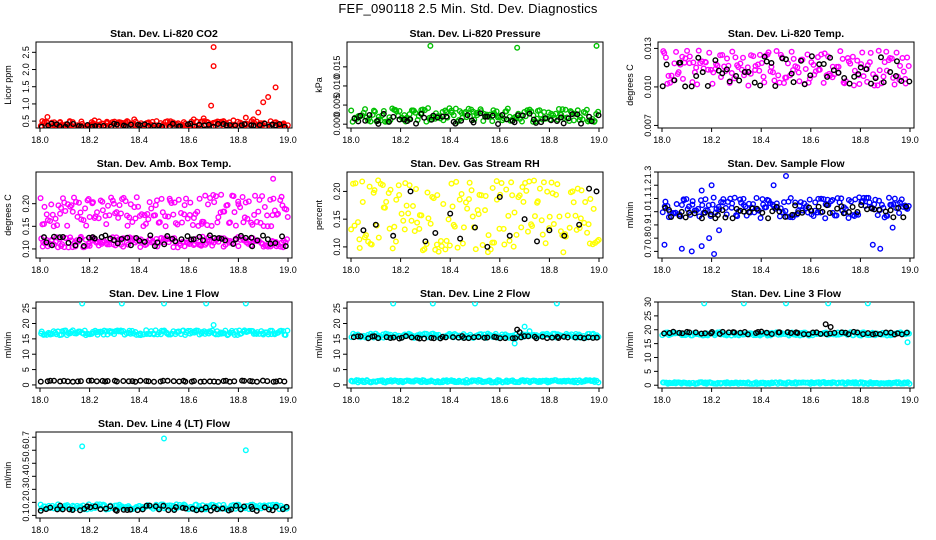 Image resolution: width=936 pixels, height=540 pixels. Describe the element at coordinates (785, 215) in the screenshot. I see `data-marks` at that location.